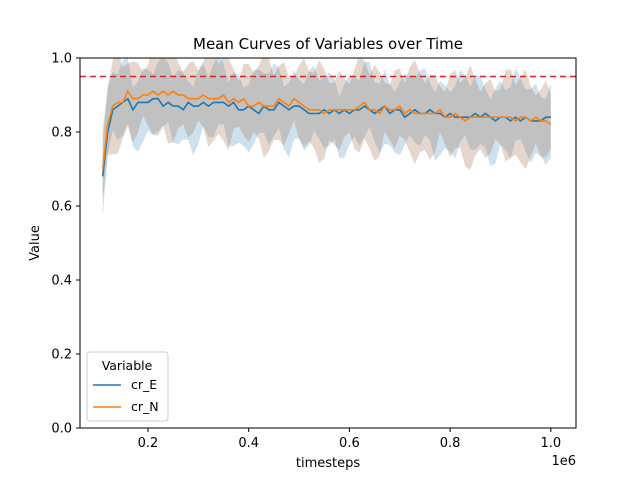  What do you see at coordinates (144, 384) in the screenshot?
I see `legend-label-cr-e: cr_E` at bounding box center [144, 384].